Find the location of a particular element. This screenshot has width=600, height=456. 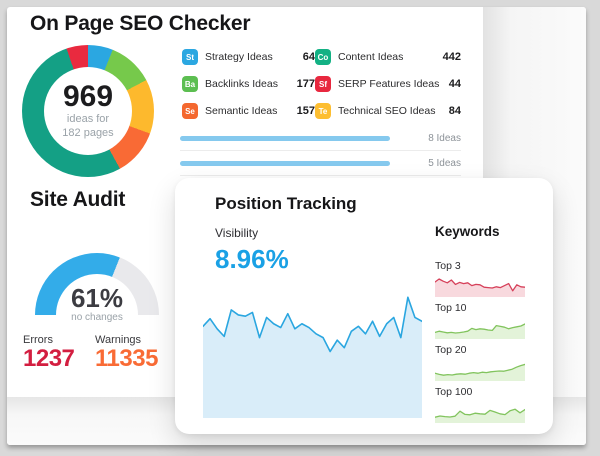

content-badge-icon: Co is located at coordinates (323, 57).